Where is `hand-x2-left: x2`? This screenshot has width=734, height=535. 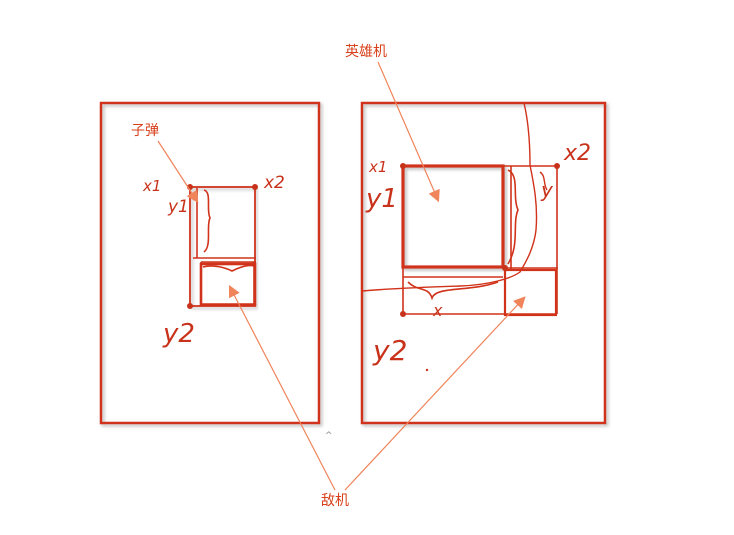 hand-x2-left: x2 is located at coordinates (274, 183).